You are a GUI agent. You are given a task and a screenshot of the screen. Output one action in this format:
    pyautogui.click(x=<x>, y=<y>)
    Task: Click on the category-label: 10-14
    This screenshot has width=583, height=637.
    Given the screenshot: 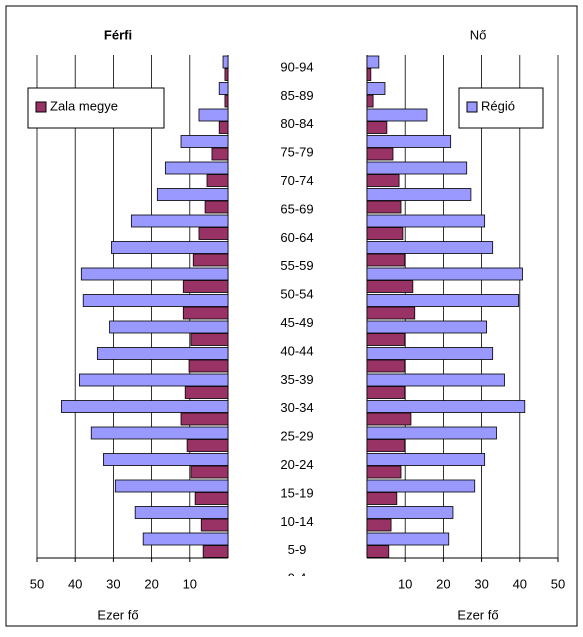 What is the action you would take?
    pyautogui.click(x=296, y=521)
    